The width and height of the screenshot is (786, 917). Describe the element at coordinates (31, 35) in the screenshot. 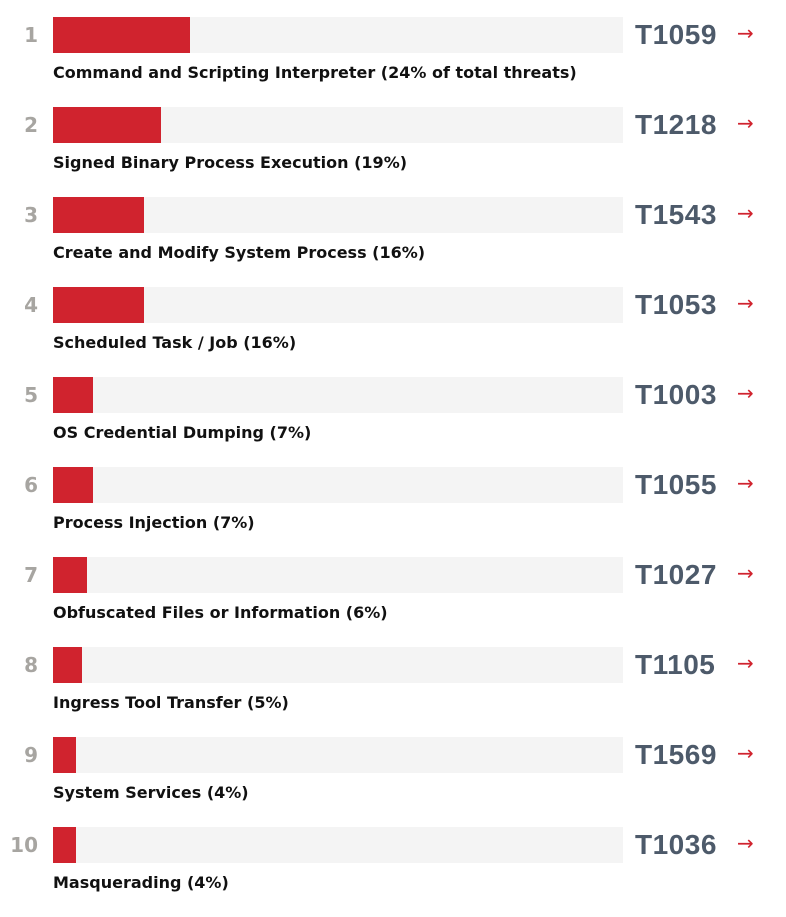

I see `rank-number: 1` at that location.